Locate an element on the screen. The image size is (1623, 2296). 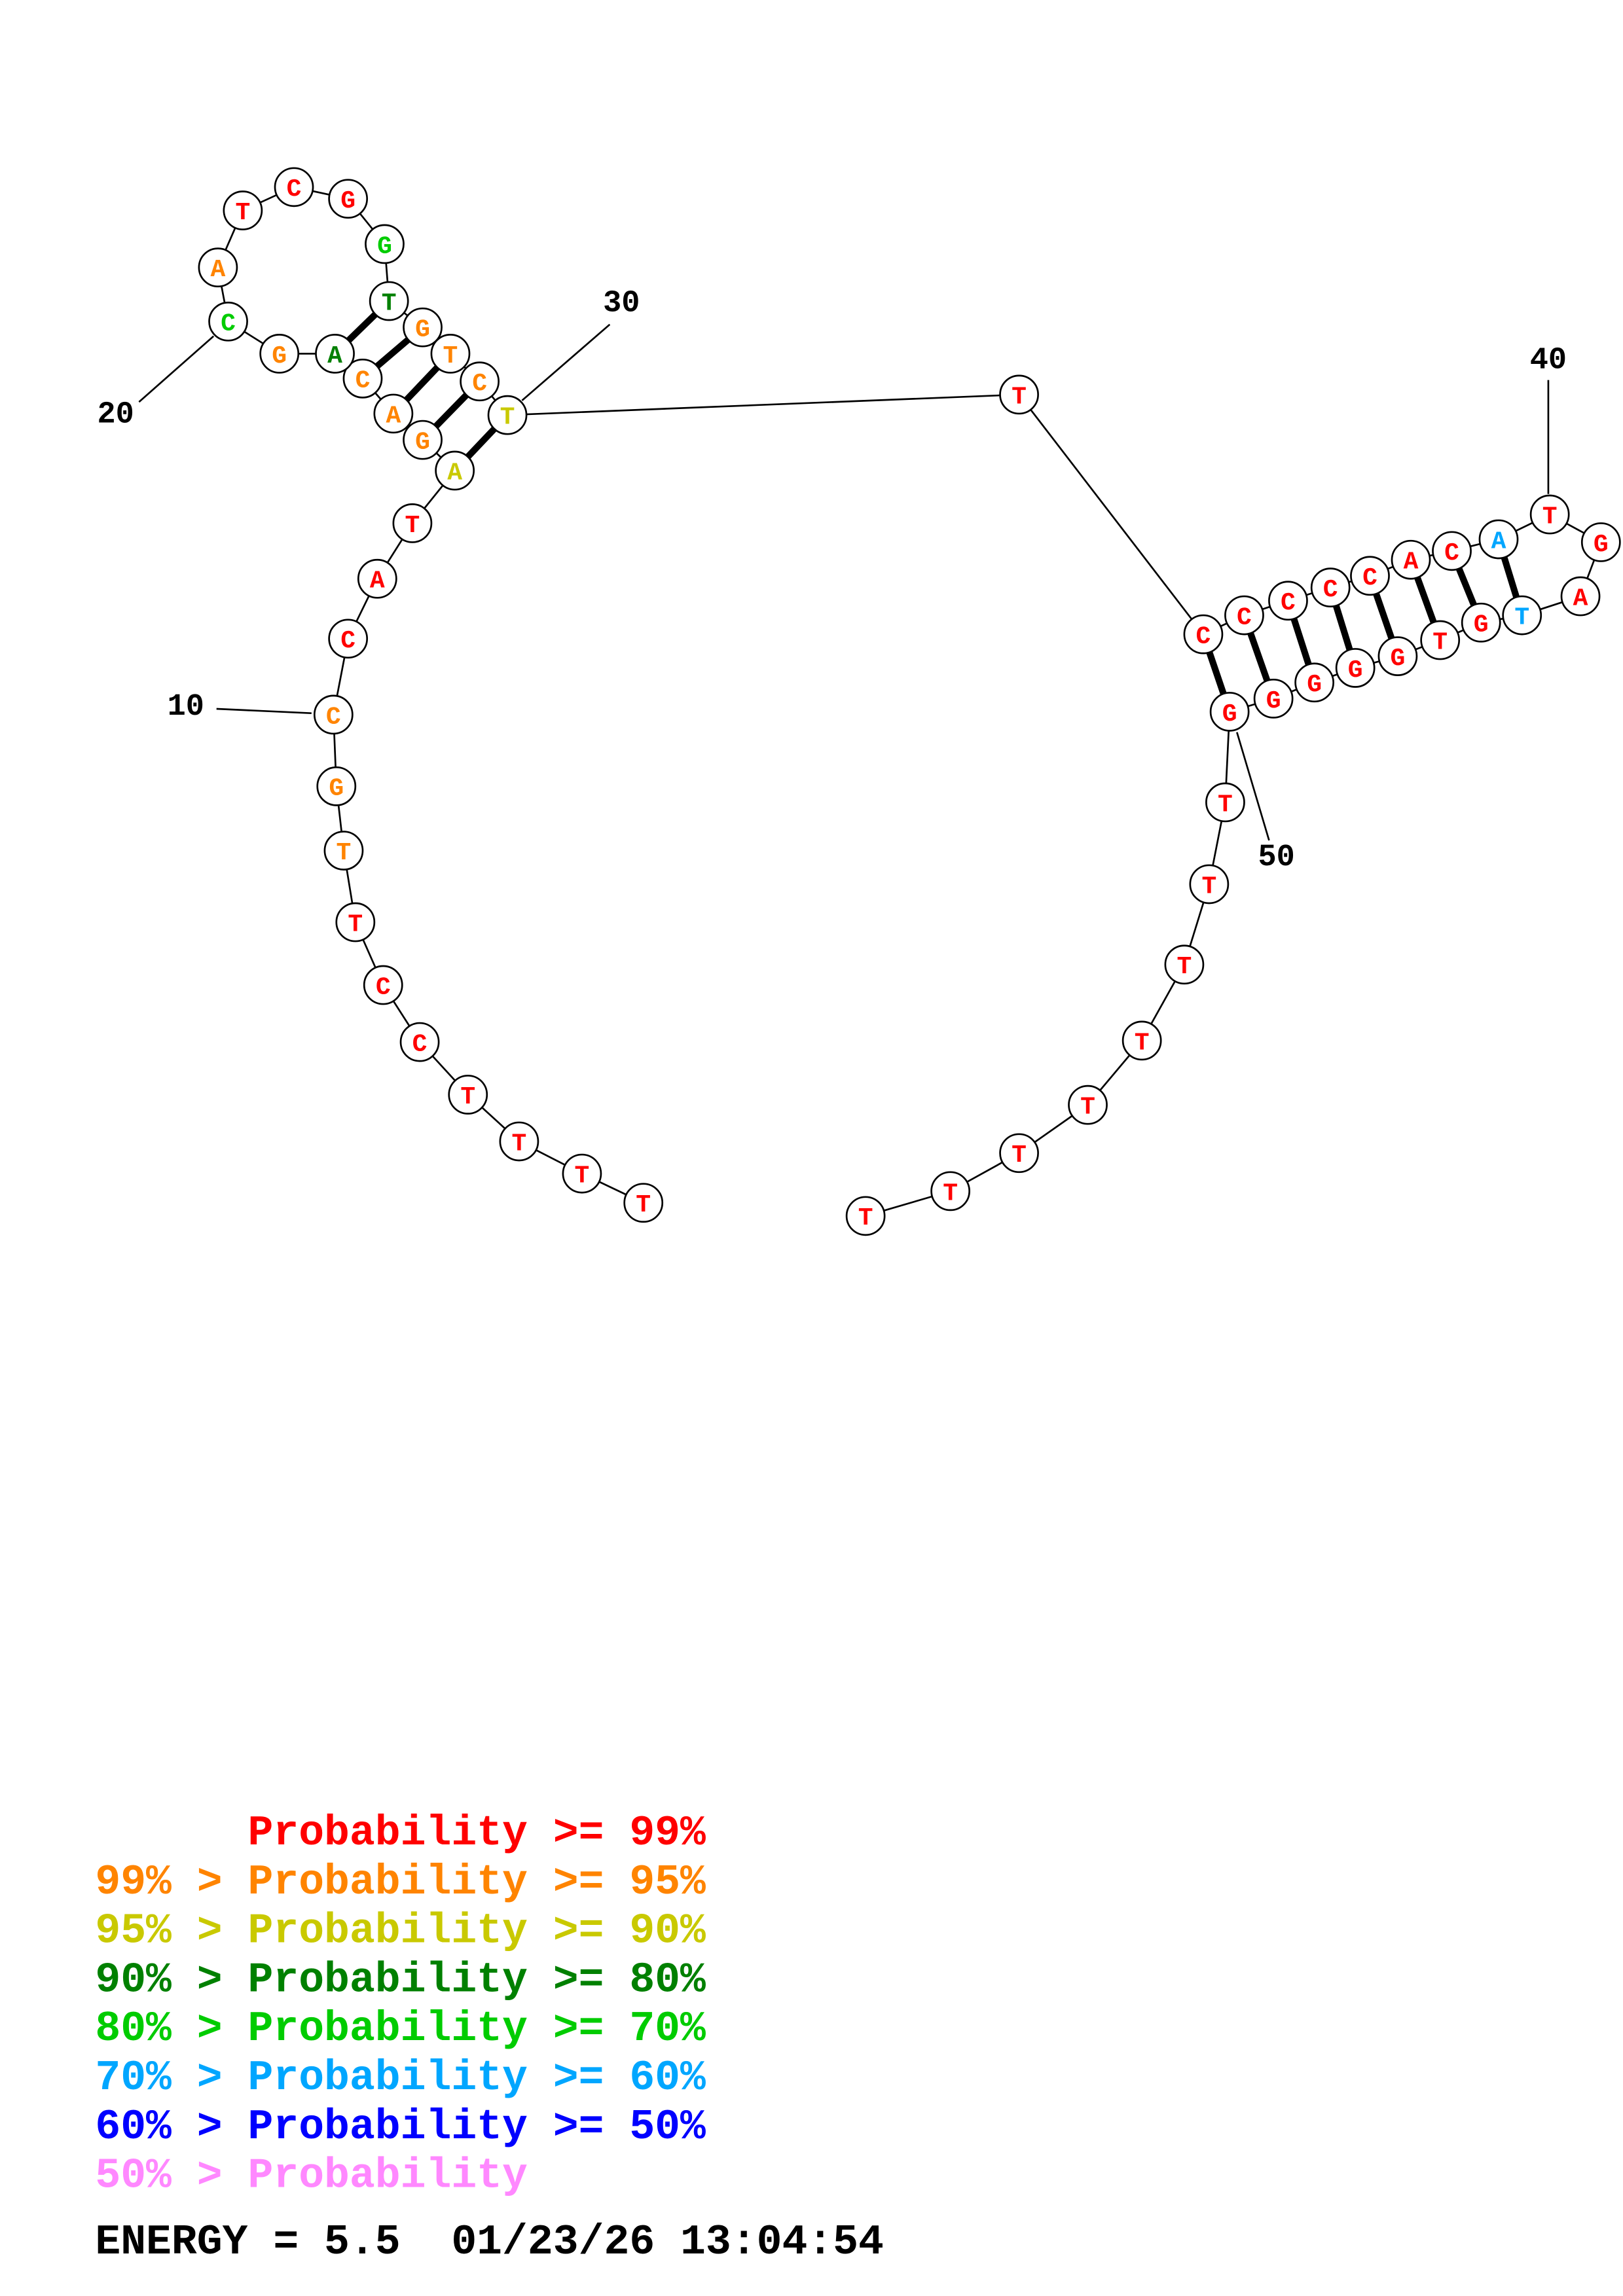
legend-item: 70% > Probability >= 60% is located at coordinates (400, 2078).